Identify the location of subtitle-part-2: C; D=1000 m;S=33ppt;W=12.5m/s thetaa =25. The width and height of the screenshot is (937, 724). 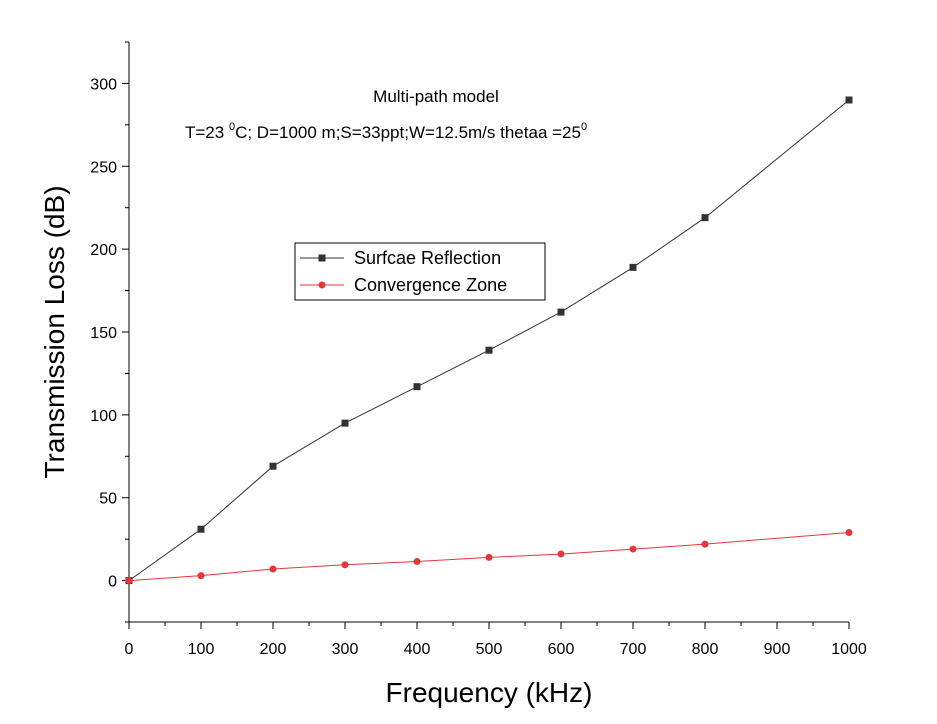
(408, 132).